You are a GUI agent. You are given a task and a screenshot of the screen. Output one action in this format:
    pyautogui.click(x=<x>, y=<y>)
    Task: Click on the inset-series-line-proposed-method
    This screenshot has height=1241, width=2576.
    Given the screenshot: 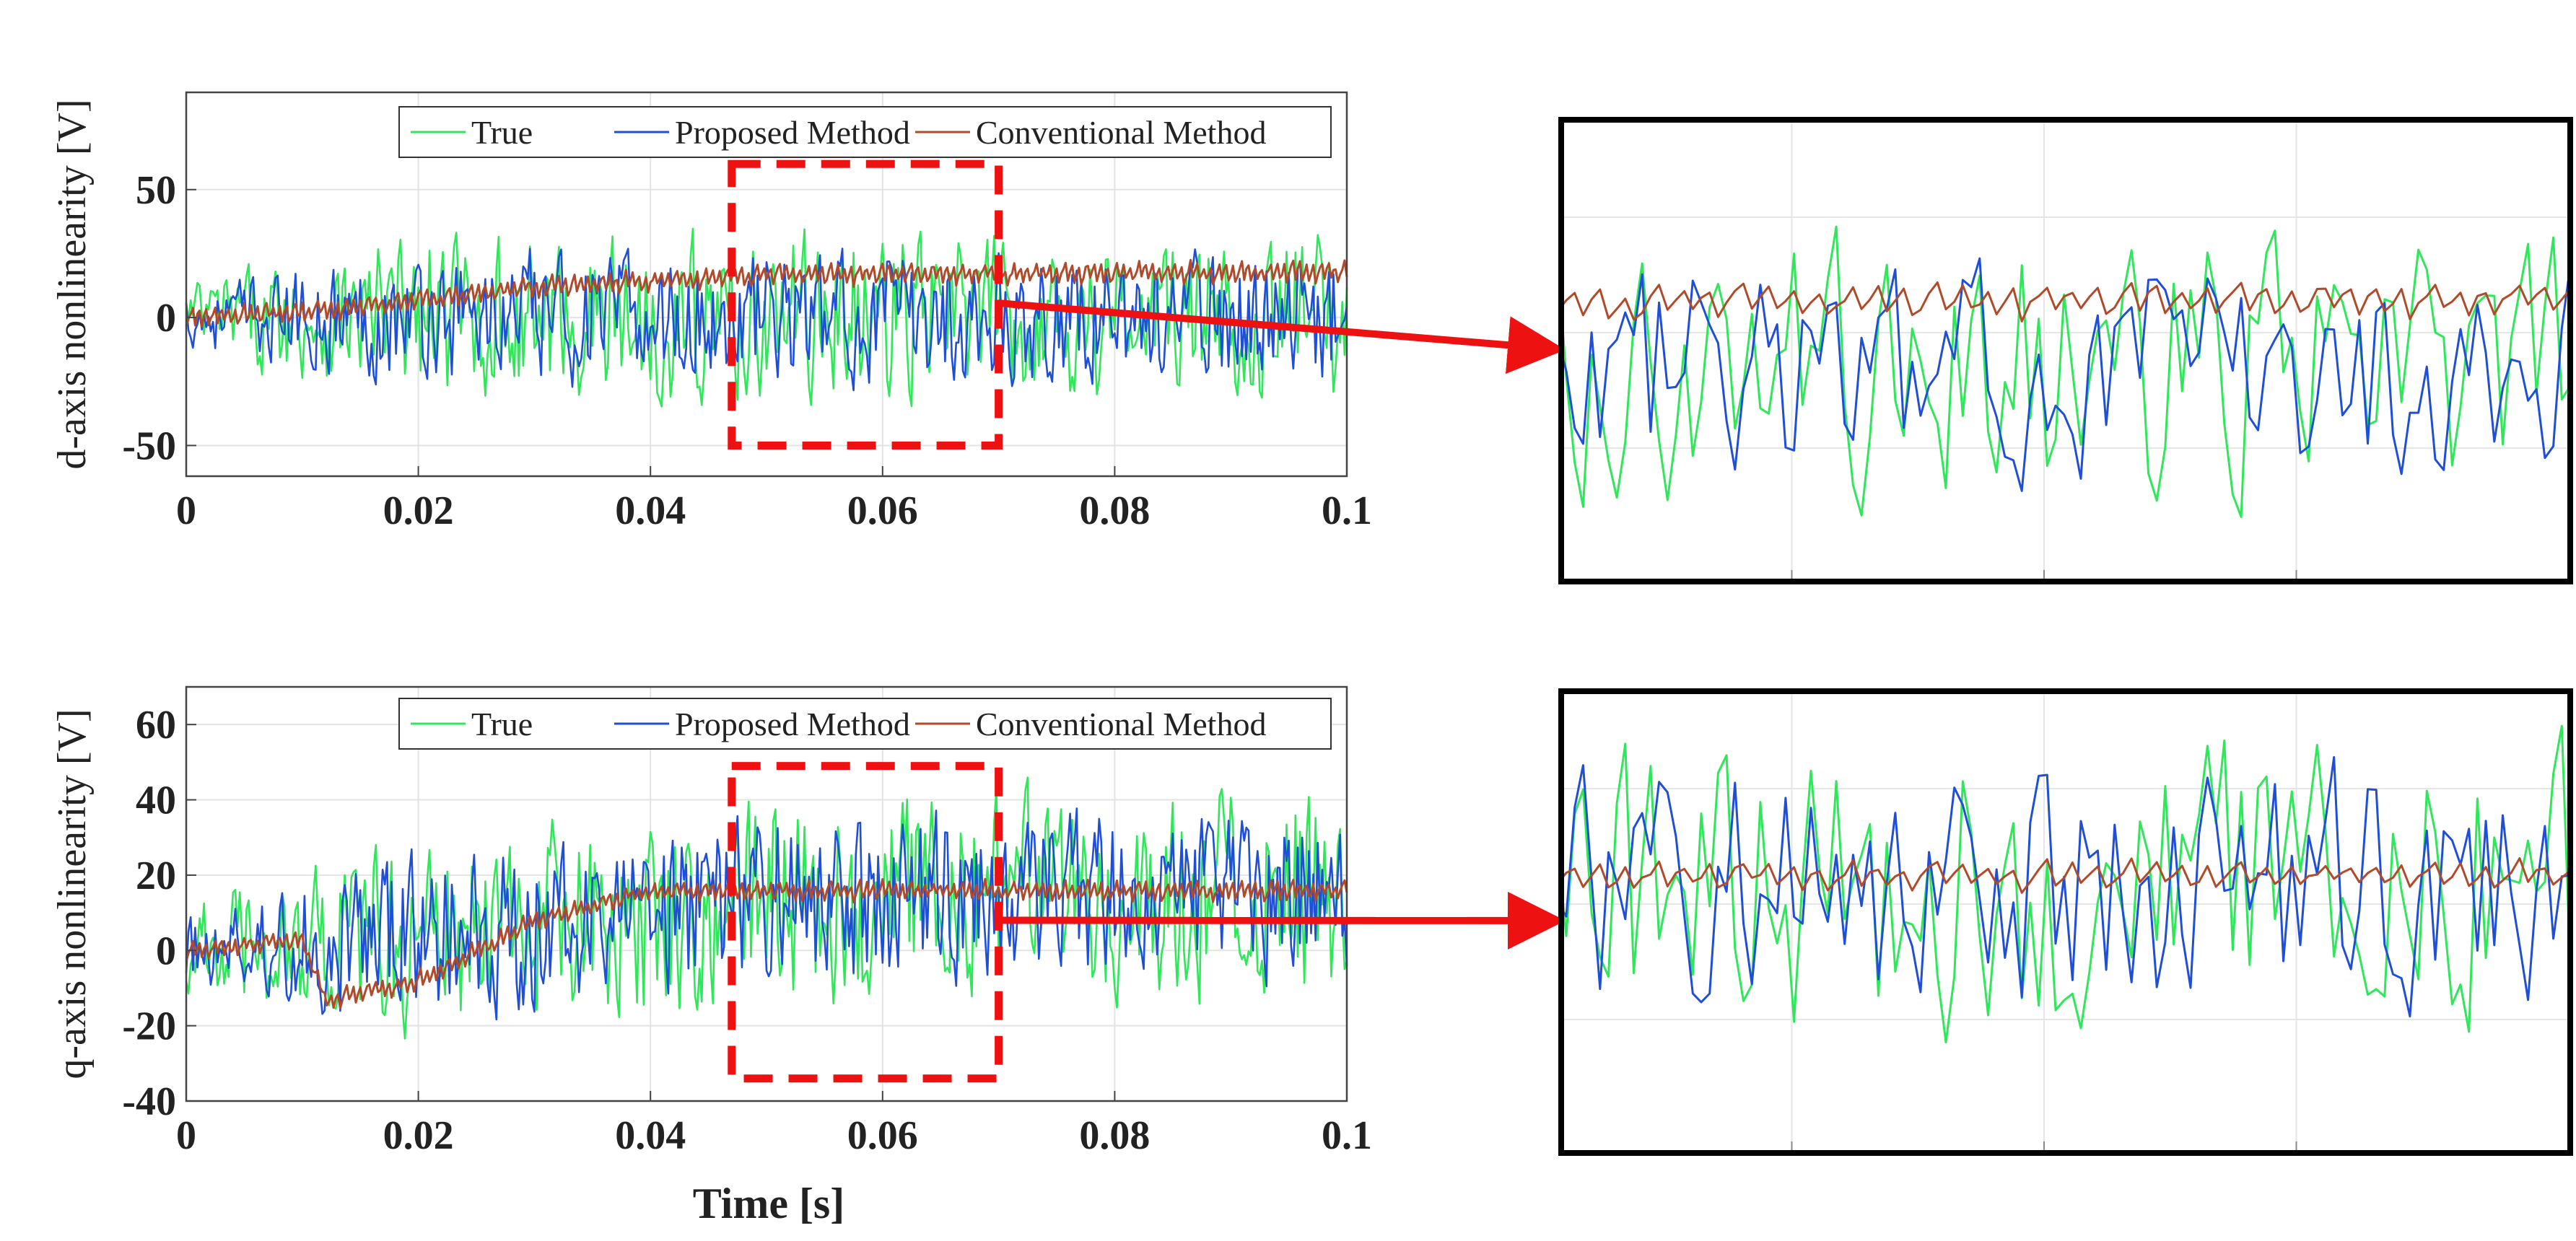 What is the action you would take?
    pyautogui.click(x=2065, y=374)
    